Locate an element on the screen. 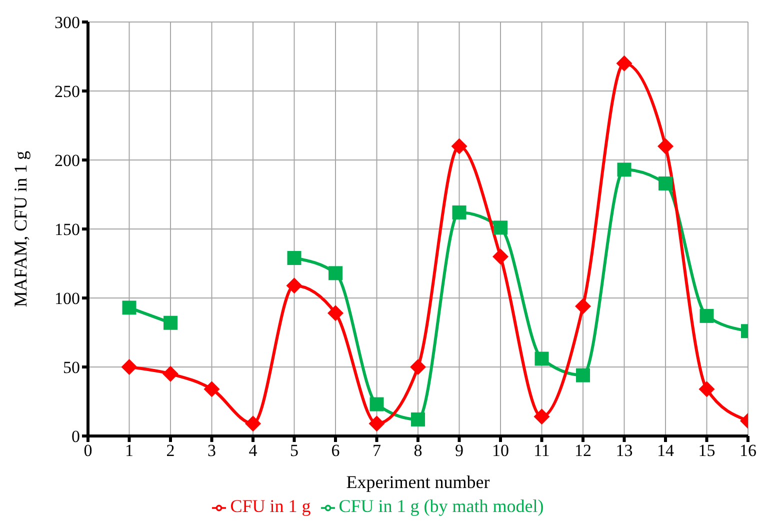 This screenshot has height=525, width=766. x-tick-label: 5 is located at coordinates (294, 450).